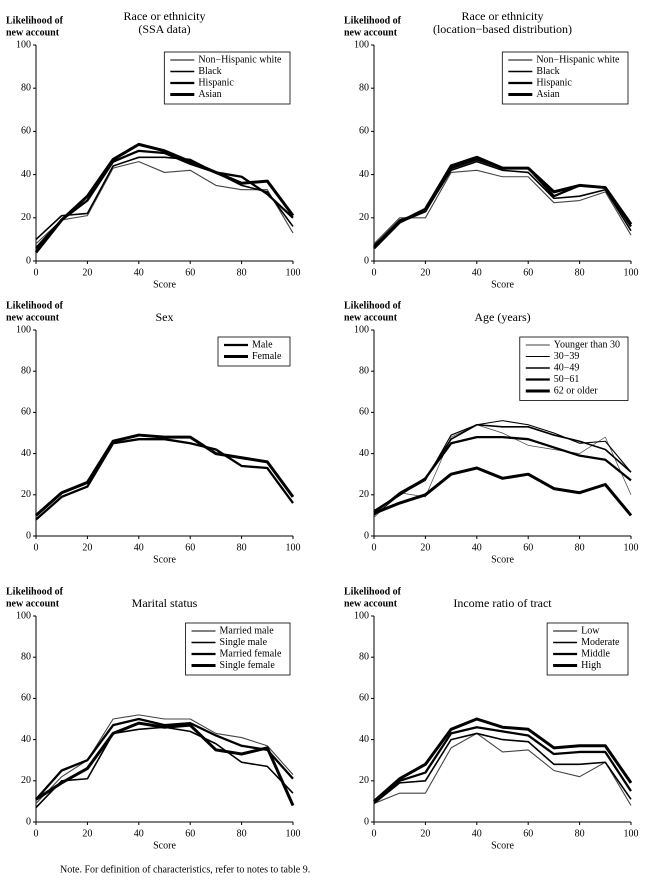  Describe the element at coordinates (240, 59) in the screenshot. I see `legend-label: Non−Hispanic white` at that location.